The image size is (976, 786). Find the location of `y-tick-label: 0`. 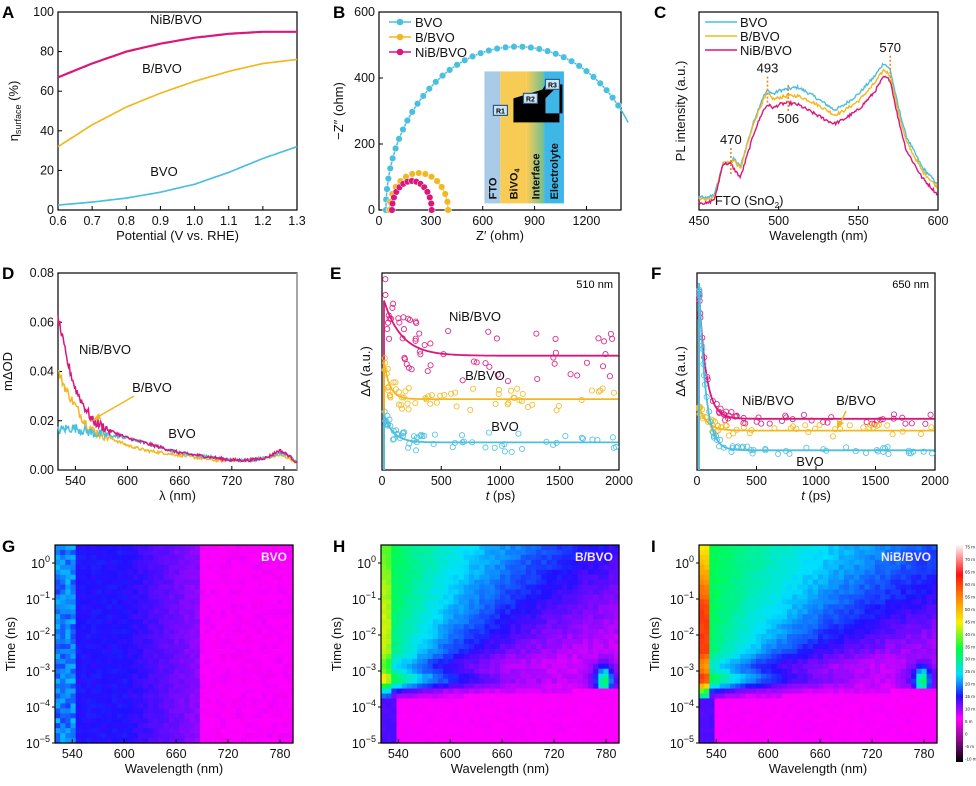

y-tick-label: 0 is located at coordinates (371, 210).